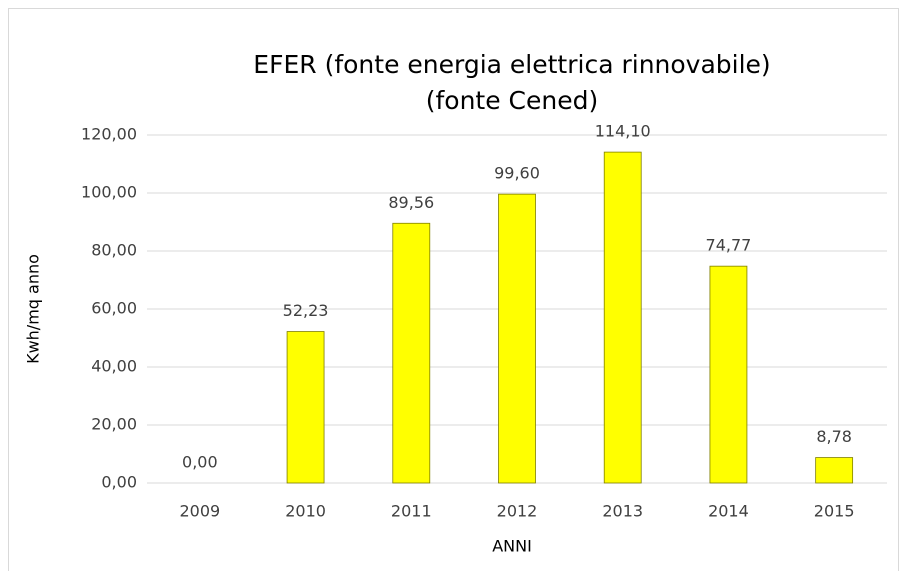 Image resolution: width=906 pixels, height=571 pixels. Describe the element at coordinates (729, 245) in the screenshot. I see `data-label: 74,77` at that location.